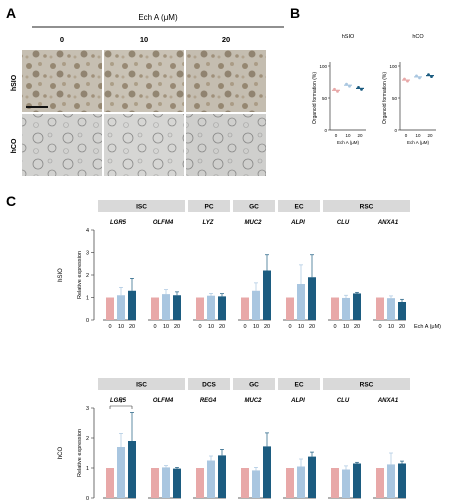 The width and height of the screenshot is (460, 500). Describe the element at coordinates (430, 135) in the screenshot. I see `plot-b-xtick-label: 20` at that location.